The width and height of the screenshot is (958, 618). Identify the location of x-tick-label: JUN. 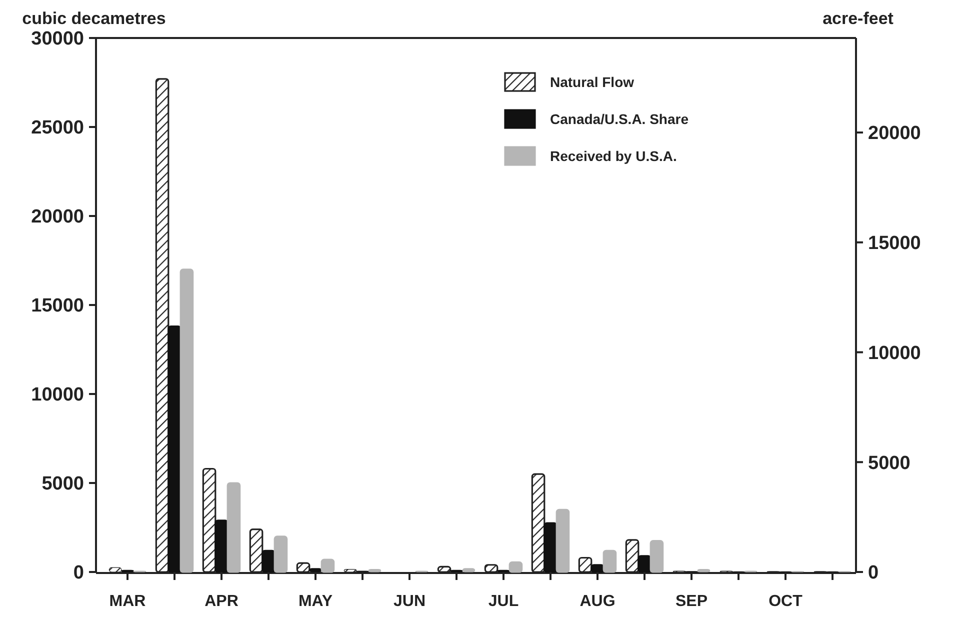
(409, 601).